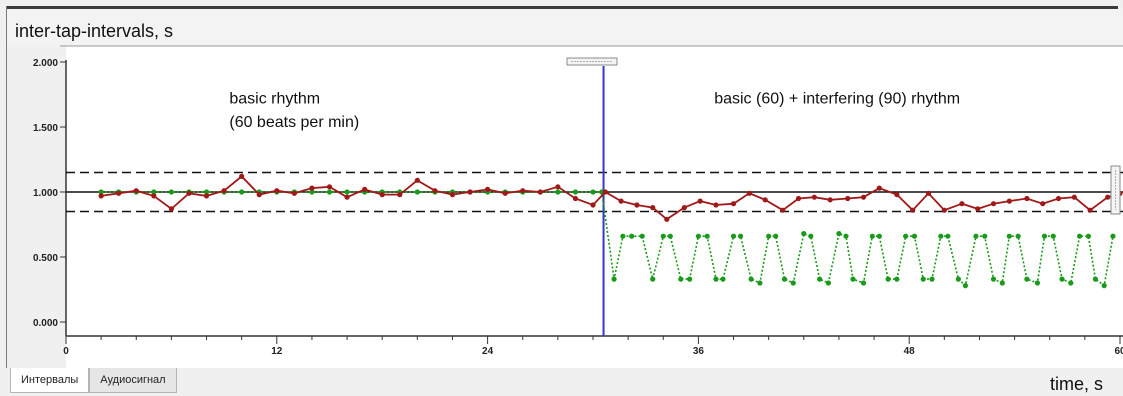 The height and width of the screenshot is (396, 1123). Describe the element at coordinates (45, 323) in the screenshot. I see `y-tick-label: 0.000` at that location.